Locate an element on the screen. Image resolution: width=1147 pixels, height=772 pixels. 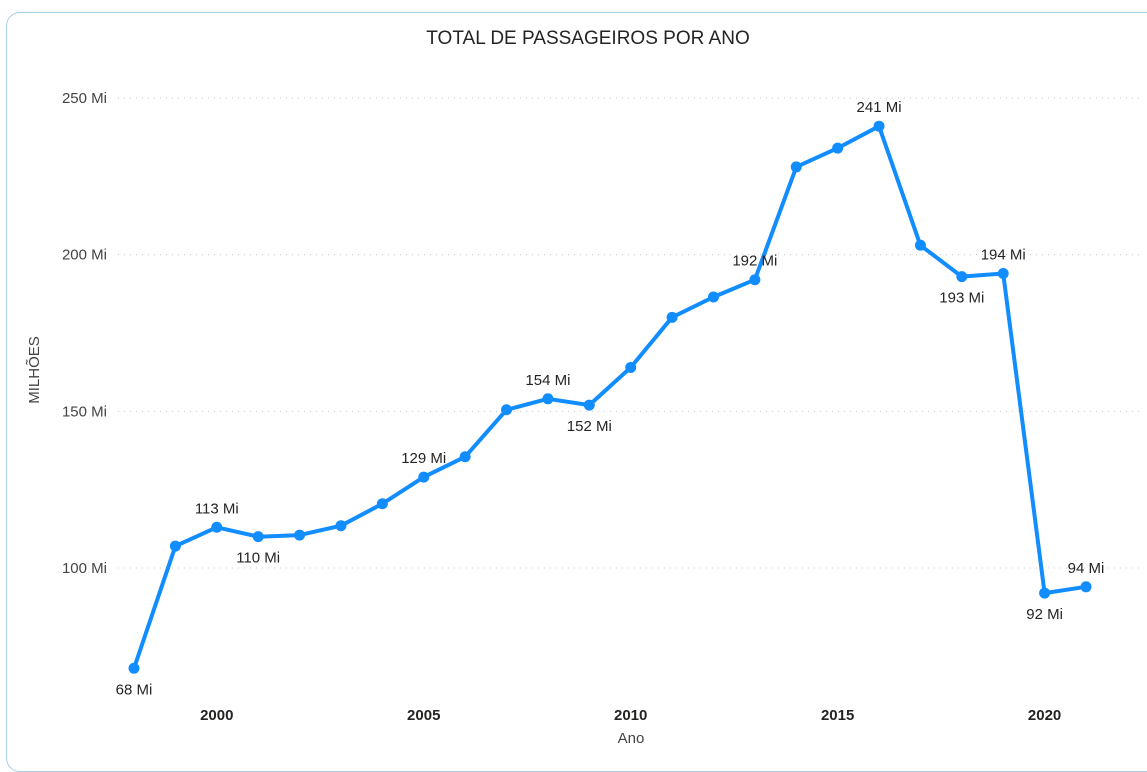
data-point-2007 is located at coordinates (507, 410).